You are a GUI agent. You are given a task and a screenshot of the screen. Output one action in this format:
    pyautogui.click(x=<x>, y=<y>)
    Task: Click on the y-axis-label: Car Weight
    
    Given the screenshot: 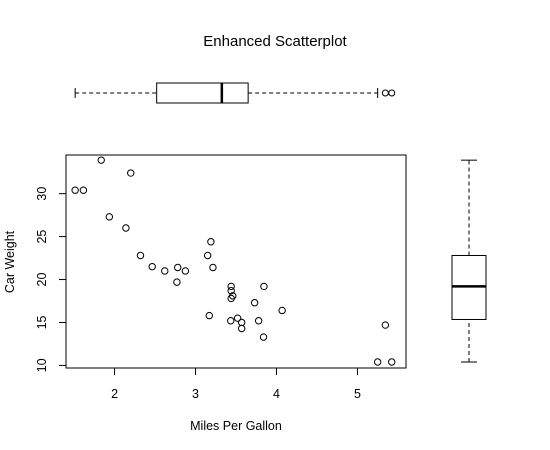 What is the action you would take?
    pyautogui.click(x=10, y=261)
    